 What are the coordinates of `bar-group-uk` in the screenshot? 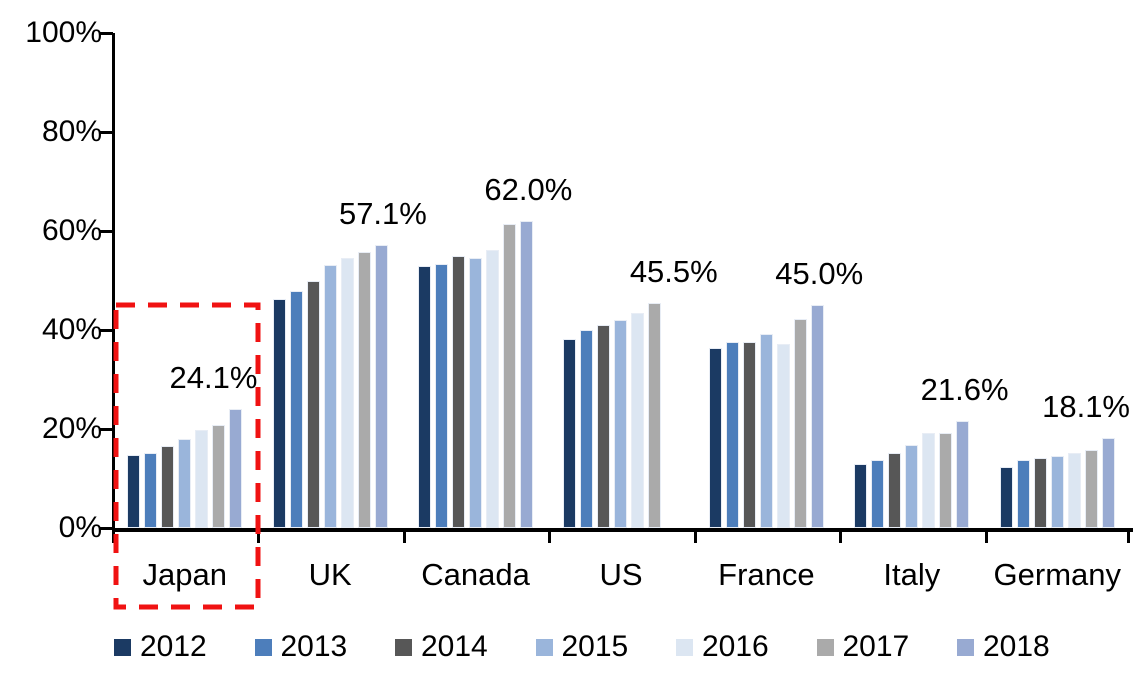 It's located at (329, 280).